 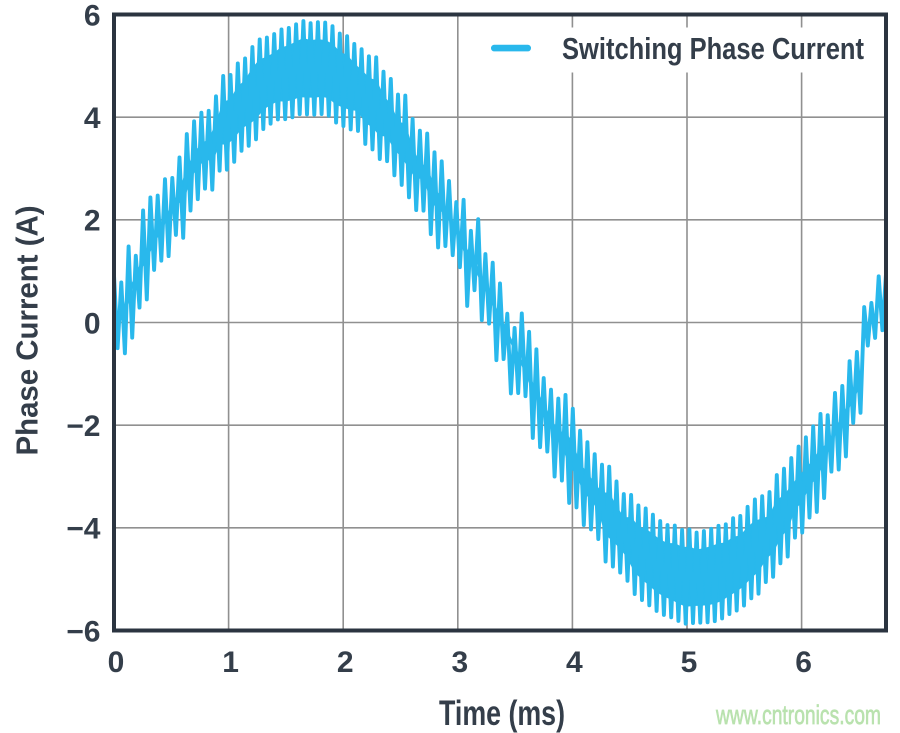 I want to click on svg-text: Phase Current (A), so click(x=27, y=331).